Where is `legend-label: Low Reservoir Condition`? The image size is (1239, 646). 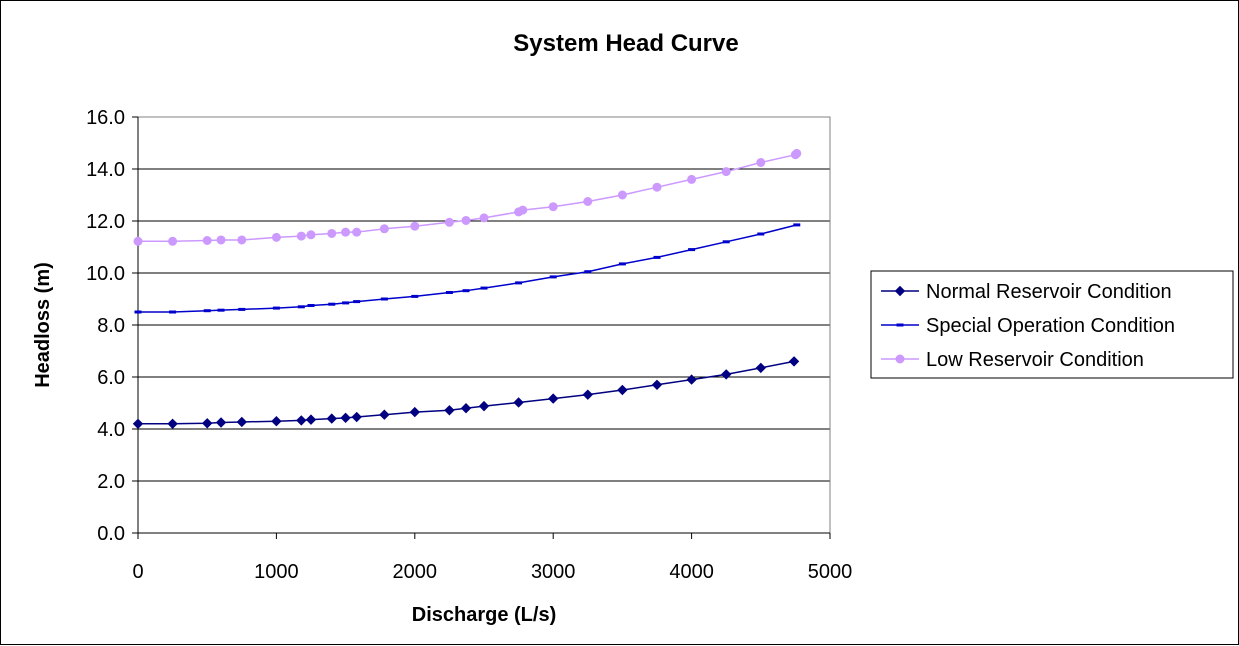
legend-label: Low Reservoir Condition is located at coordinates (1035, 360).